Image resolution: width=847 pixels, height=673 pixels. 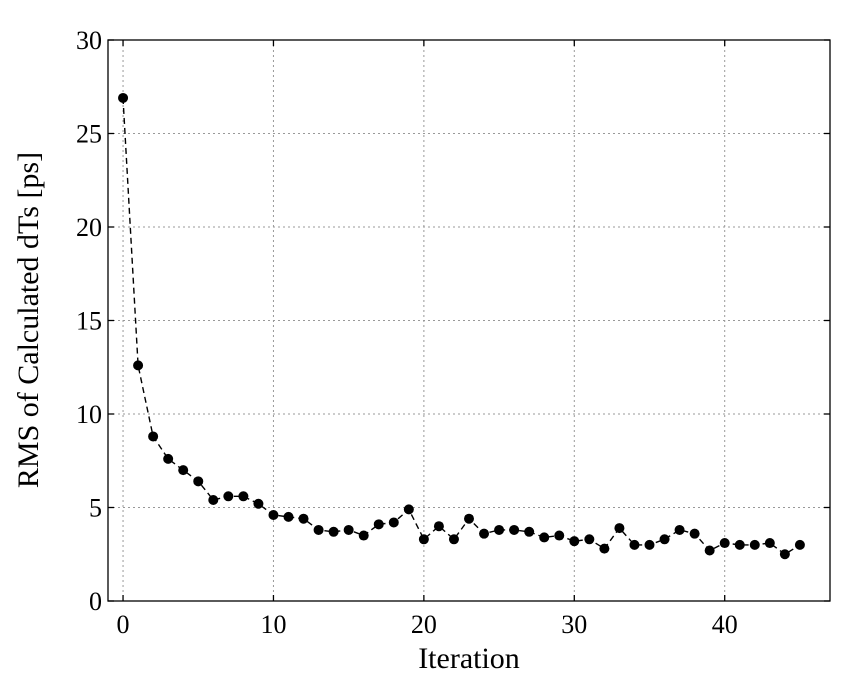 I want to click on y-tick-label: 30, so click(x=89, y=40).